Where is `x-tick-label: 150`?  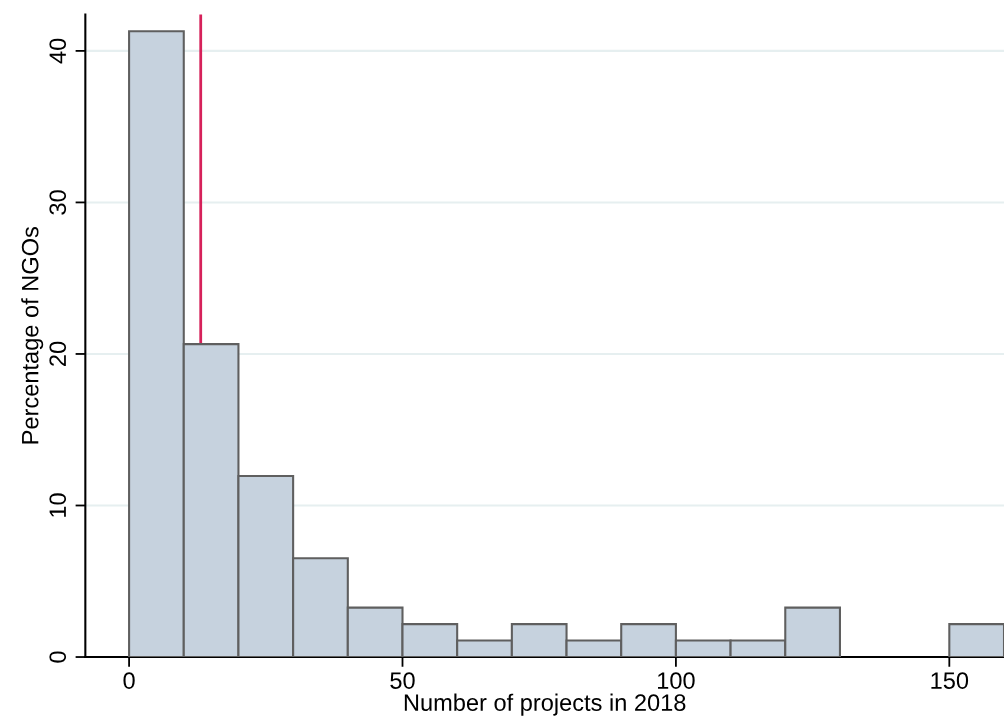
x-tick-label: 150 is located at coordinates (950, 680).